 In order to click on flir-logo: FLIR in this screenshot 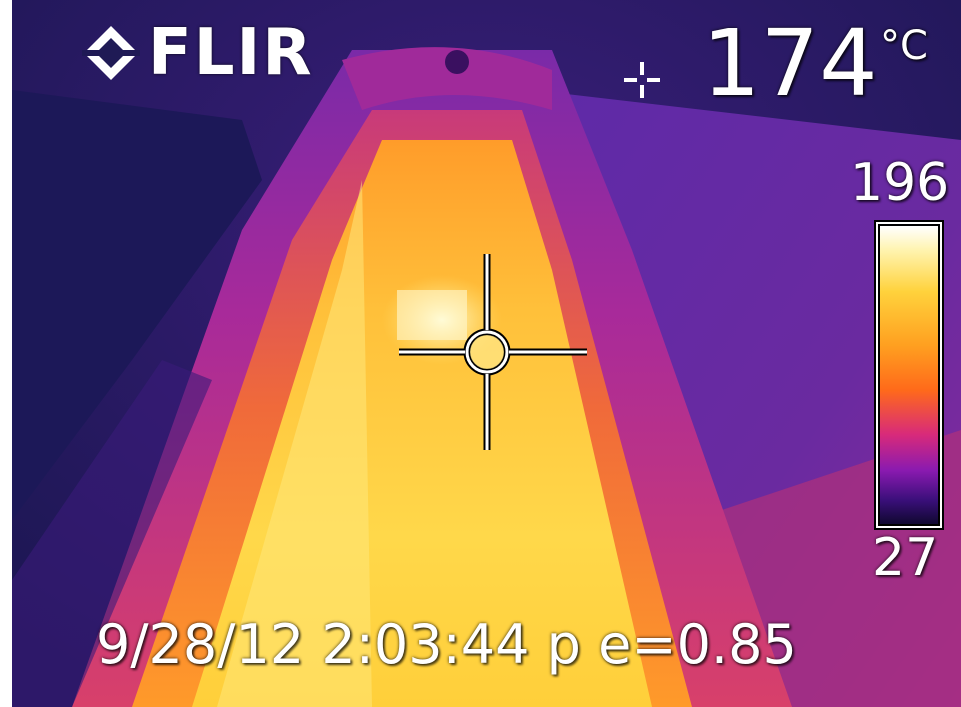, I will do `click(198, 53)`.